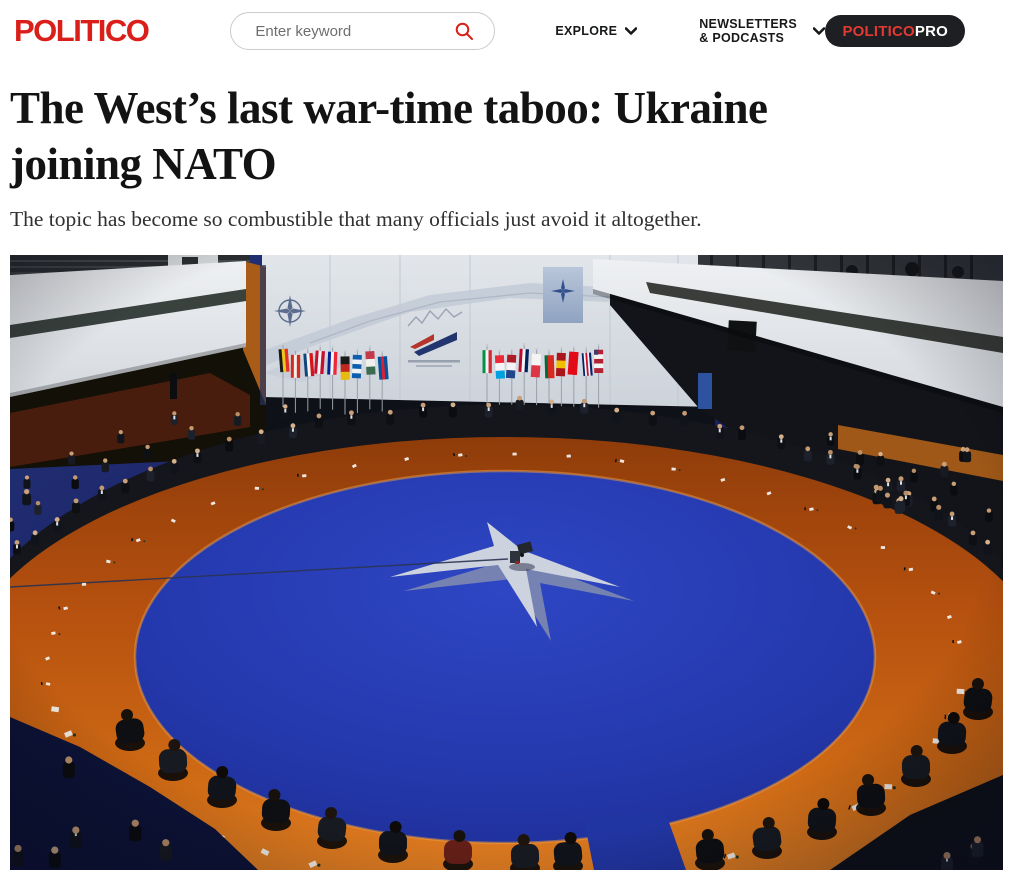 The height and width of the screenshot is (873, 1015). I want to click on pro-button-brand: POLITICO, so click(878, 31).